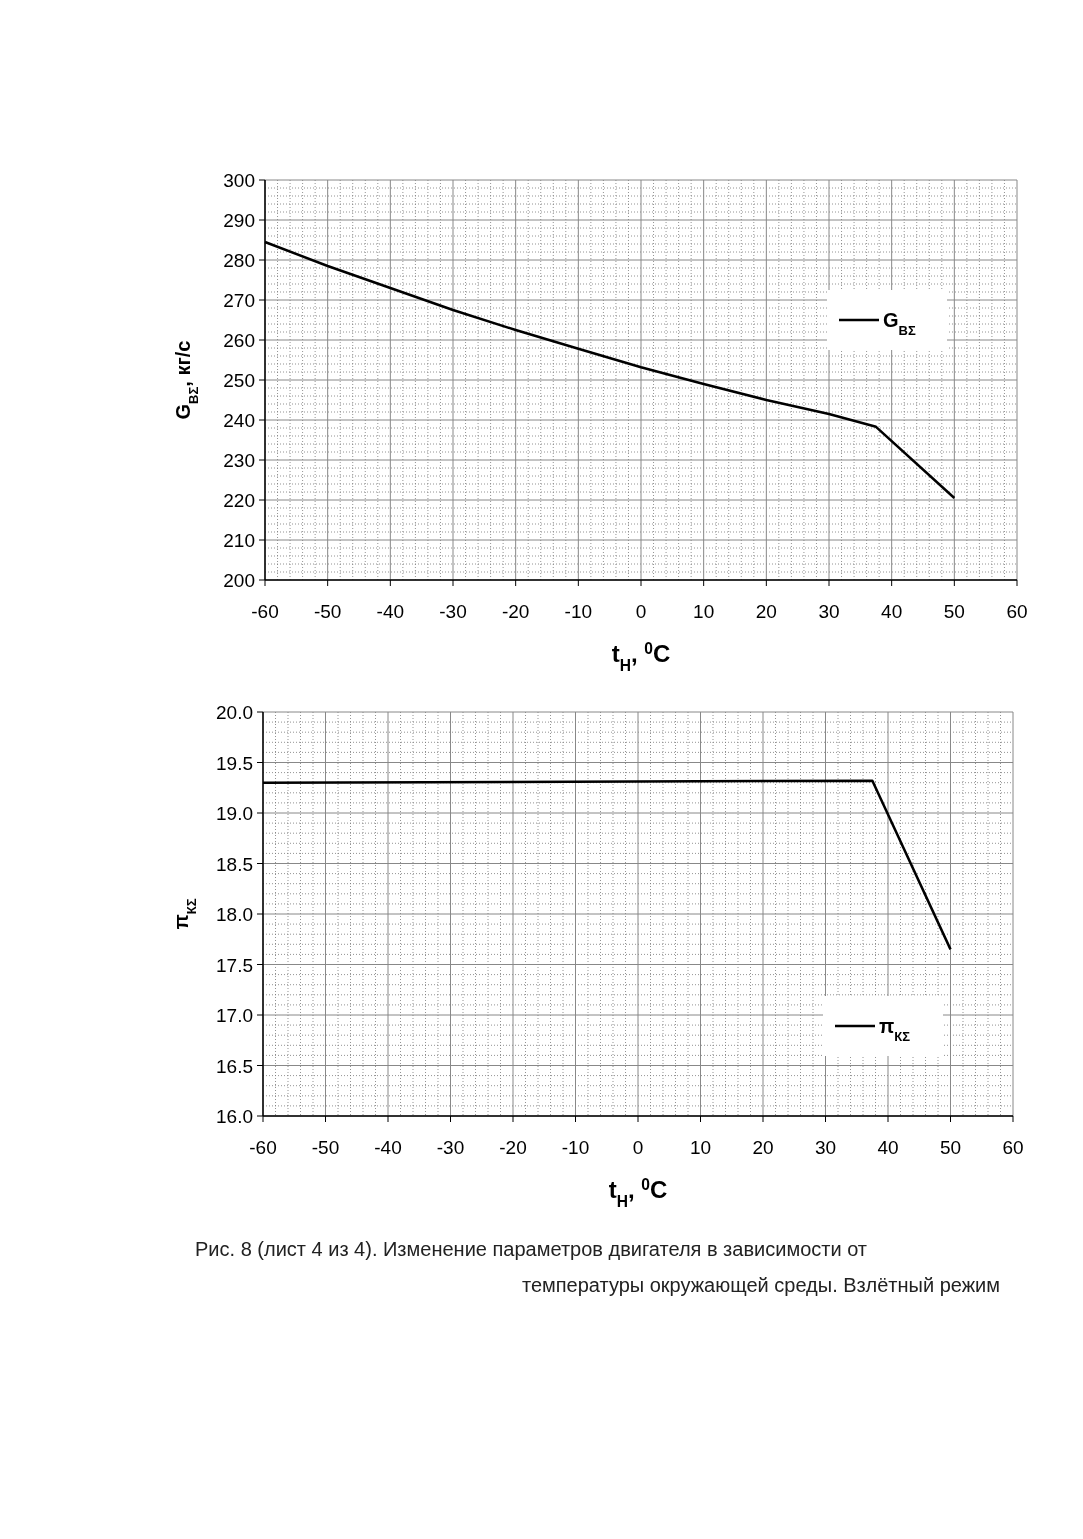 The height and width of the screenshot is (1539, 1083). Describe the element at coordinates (239, 460) in the screenshot. I see `y-tick-label: 230` at that location.